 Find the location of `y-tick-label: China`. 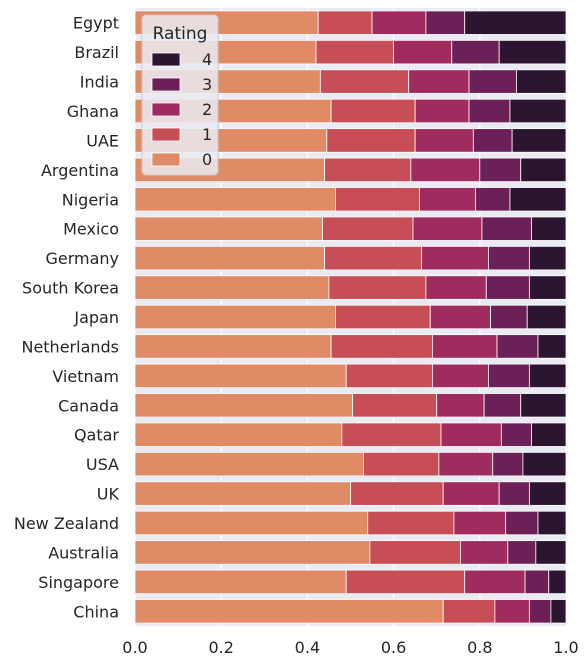

y-tick-label: China is located at coordinates (96, 611).